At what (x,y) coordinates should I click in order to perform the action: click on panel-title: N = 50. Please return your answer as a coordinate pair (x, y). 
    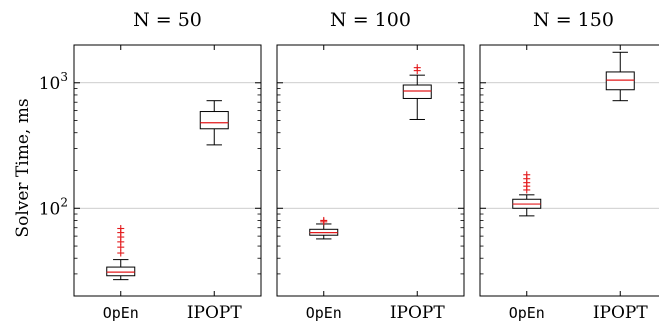
    Looking at the image, I should click on (167, 20).